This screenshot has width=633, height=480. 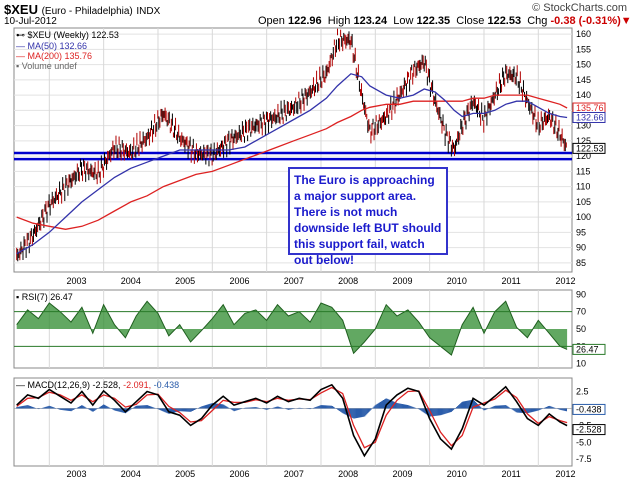 I want to click on rsi-y-tick: 70, so click(x=581, y=312).